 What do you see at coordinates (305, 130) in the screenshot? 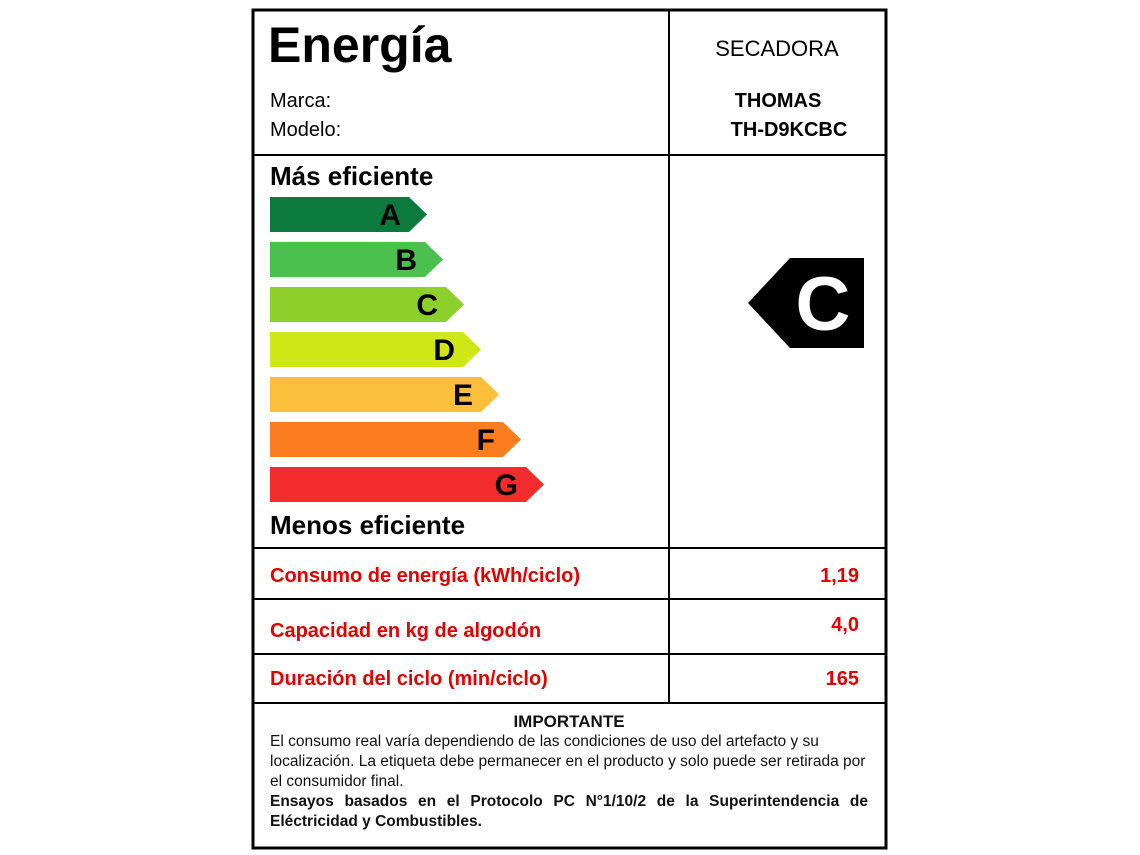
I see `model-label: Modelo:` at bounding box center [305, 130].